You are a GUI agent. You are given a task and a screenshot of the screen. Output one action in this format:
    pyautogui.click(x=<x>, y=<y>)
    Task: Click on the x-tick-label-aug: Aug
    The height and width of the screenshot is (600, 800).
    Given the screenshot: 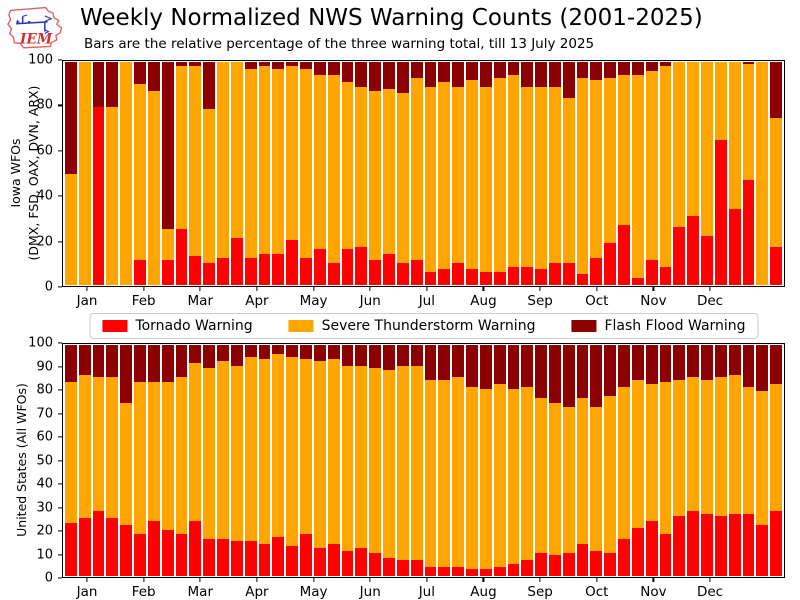 What is the action you would take?
    pyautogui.click(x=483, y=592)
    